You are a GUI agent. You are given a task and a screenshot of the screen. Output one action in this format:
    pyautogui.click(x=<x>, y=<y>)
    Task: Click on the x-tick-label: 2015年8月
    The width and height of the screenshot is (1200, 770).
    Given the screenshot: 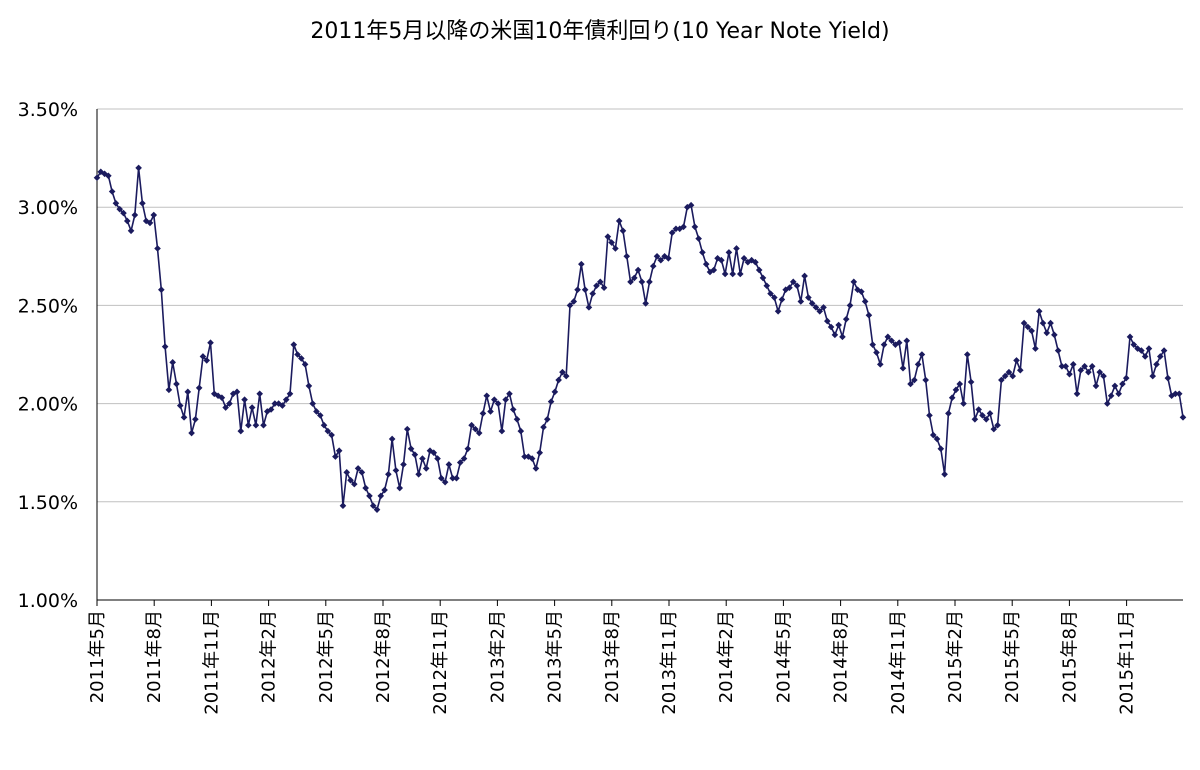 What is the action you would take?
    pyautogui.click(x=1069, y=656)
    